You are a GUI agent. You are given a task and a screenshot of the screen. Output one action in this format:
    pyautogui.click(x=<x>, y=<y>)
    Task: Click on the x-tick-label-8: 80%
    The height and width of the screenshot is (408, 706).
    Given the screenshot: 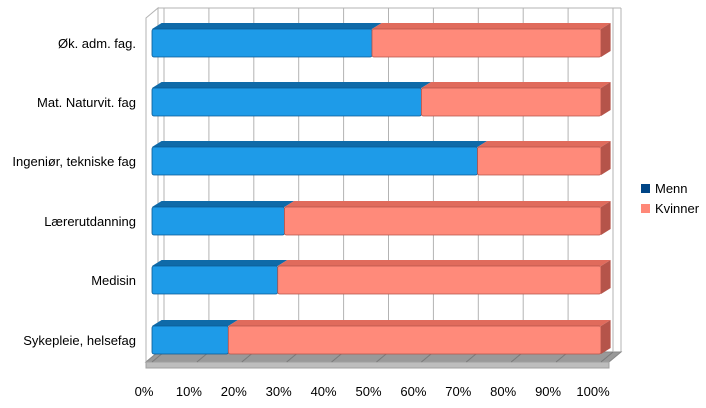 What is the action you would take?
    pyautogui.click(x=503, y=391)
    